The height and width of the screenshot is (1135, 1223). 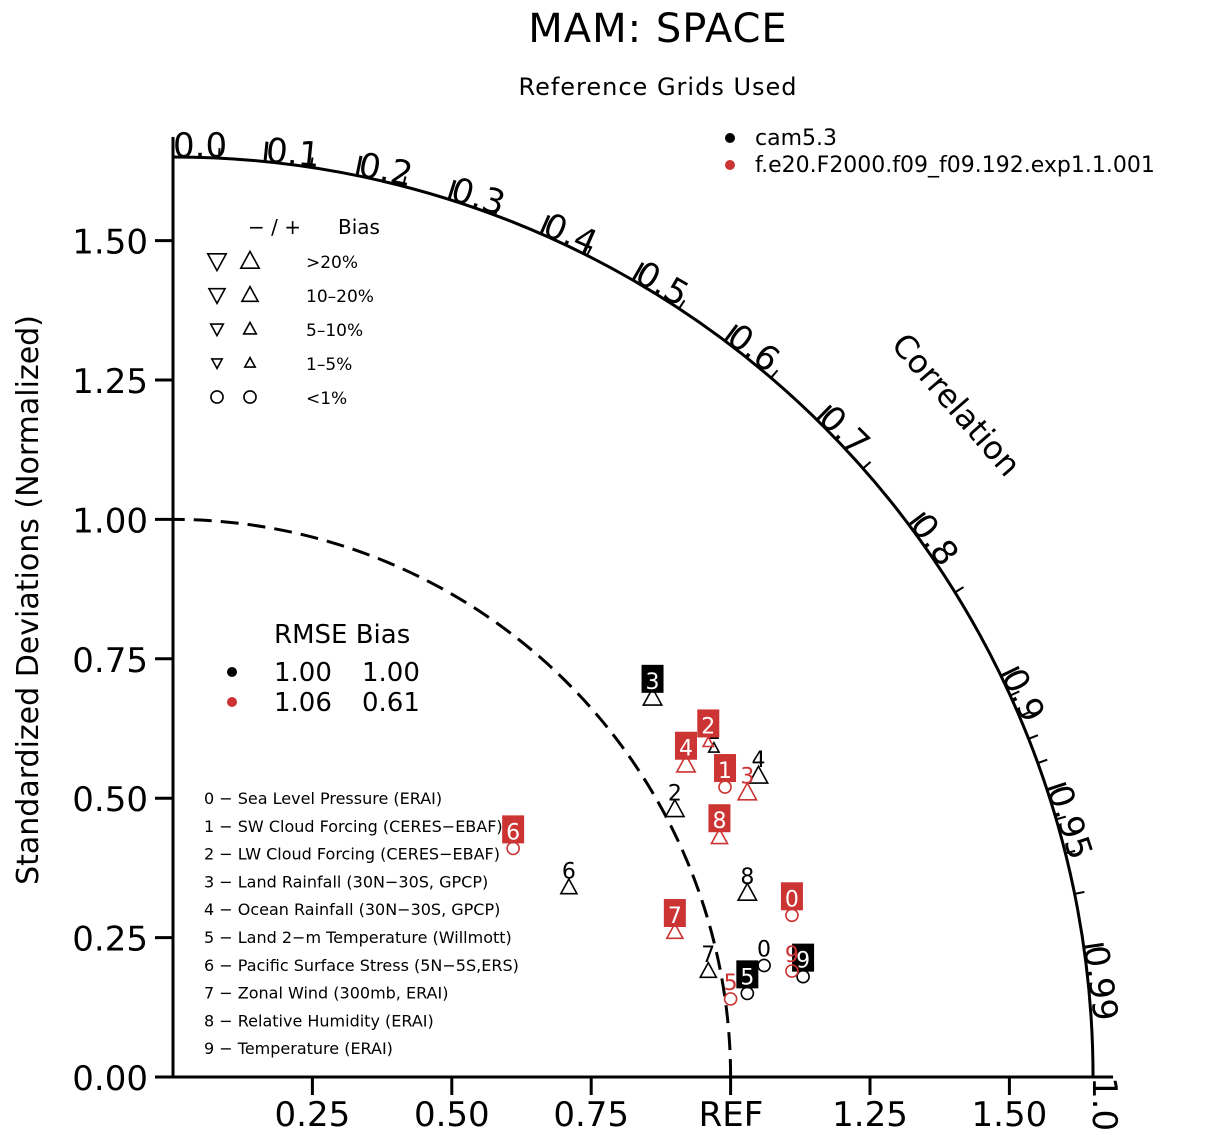 I want to click on correlation-tick-label: 1.0, so click(x=1104, y=1104).